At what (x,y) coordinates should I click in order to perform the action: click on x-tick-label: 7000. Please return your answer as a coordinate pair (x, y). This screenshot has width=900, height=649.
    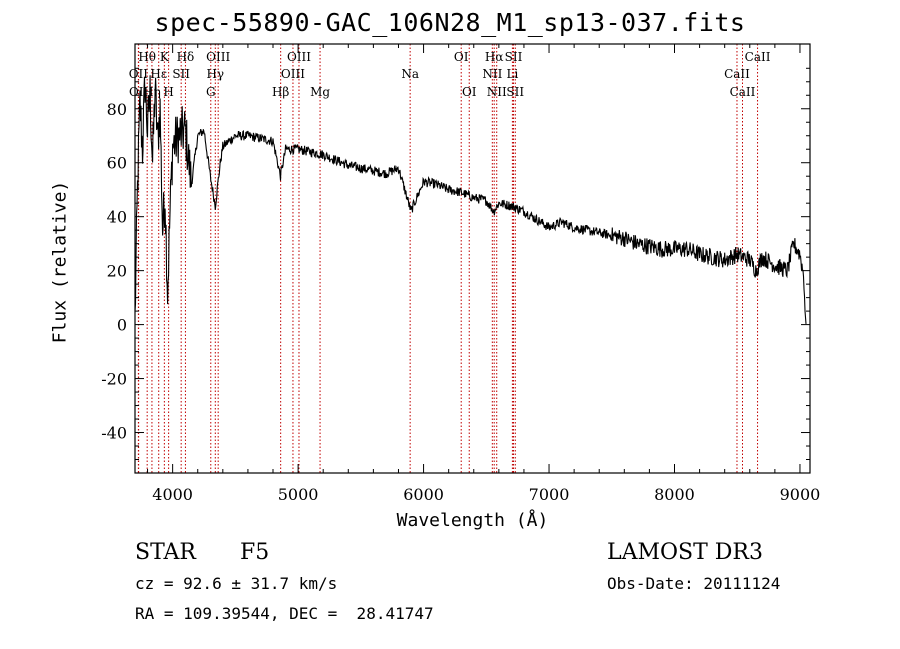
    Looking at the image, I should click on (549, 494).